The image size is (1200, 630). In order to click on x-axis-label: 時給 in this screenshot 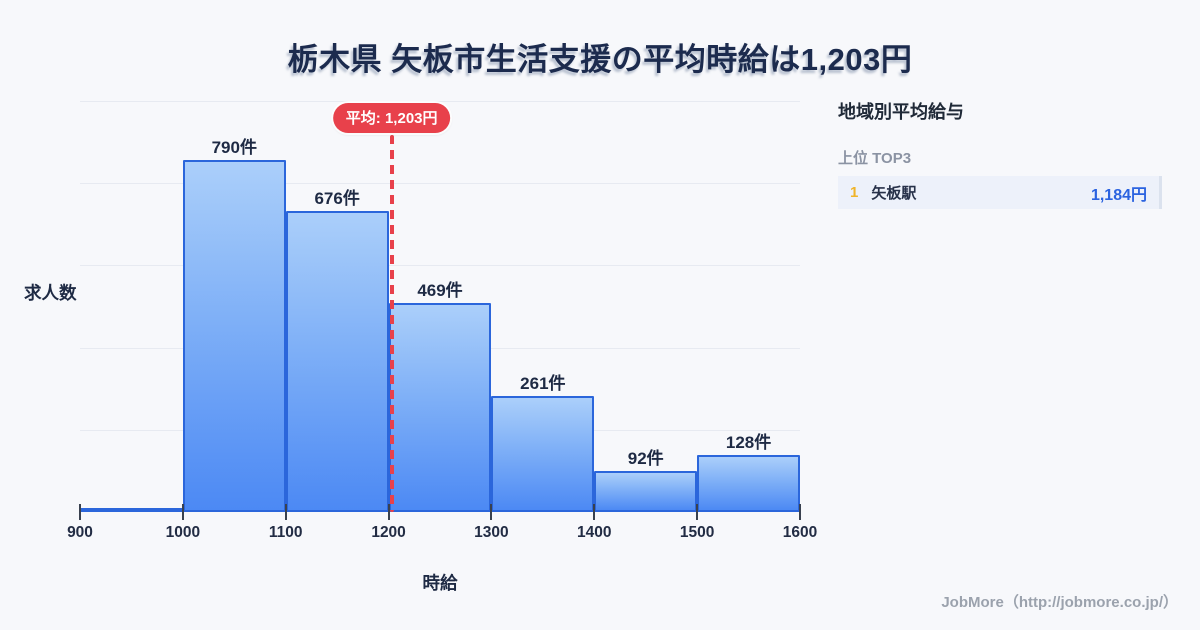, I will do `click(440, 583)`.